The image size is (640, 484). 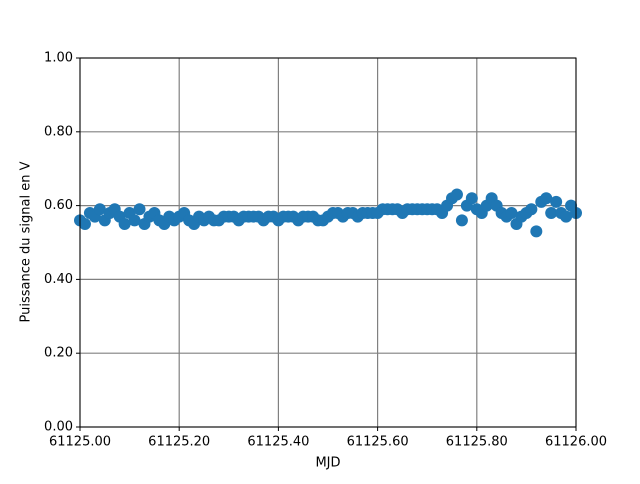 What do you see at coordinates (26, 241) in the screenshot?
I see `y-axis-label: Puissance du signal en V` at bounding box center [26, 241].